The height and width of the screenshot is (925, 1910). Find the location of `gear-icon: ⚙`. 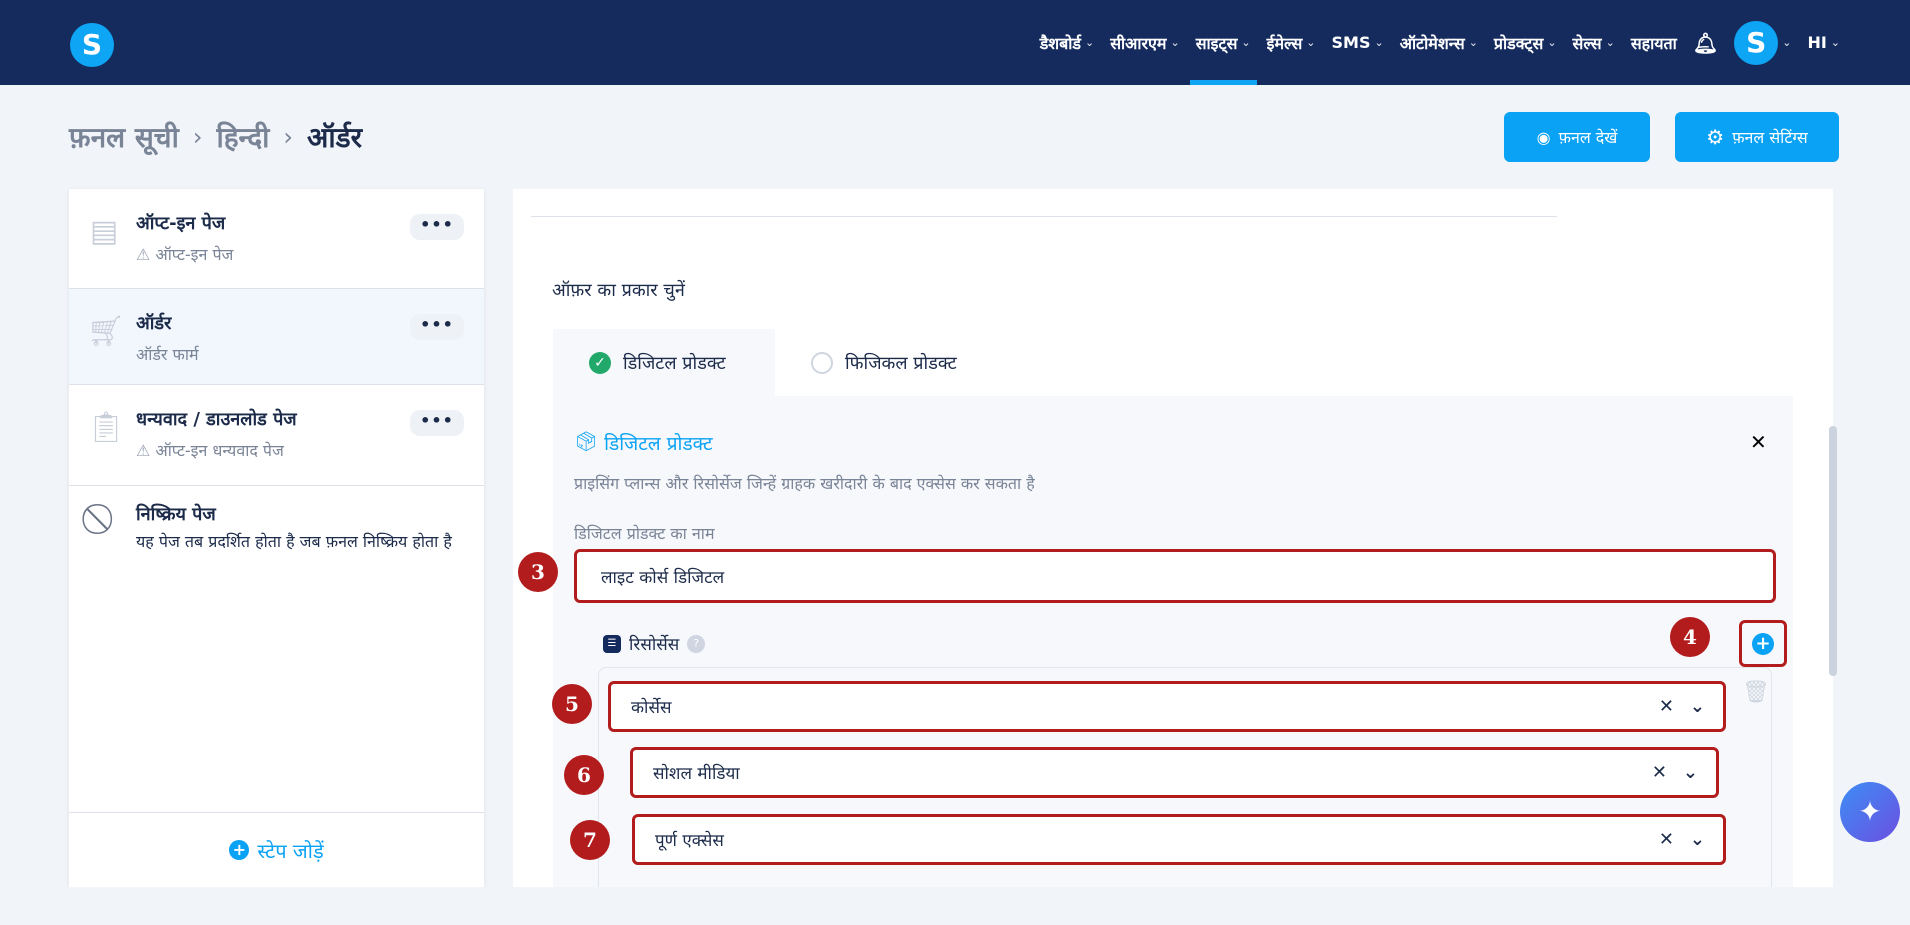

gear-icon: ⚙ is located at coordinates (1715, 137).